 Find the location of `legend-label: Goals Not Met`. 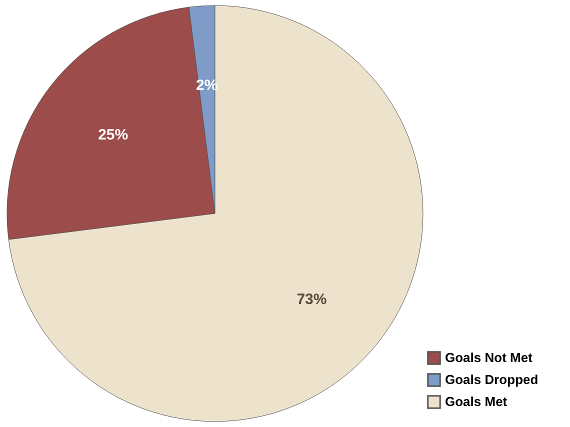

legend-label: Goals Not Met is located at coordinates (489, 357).